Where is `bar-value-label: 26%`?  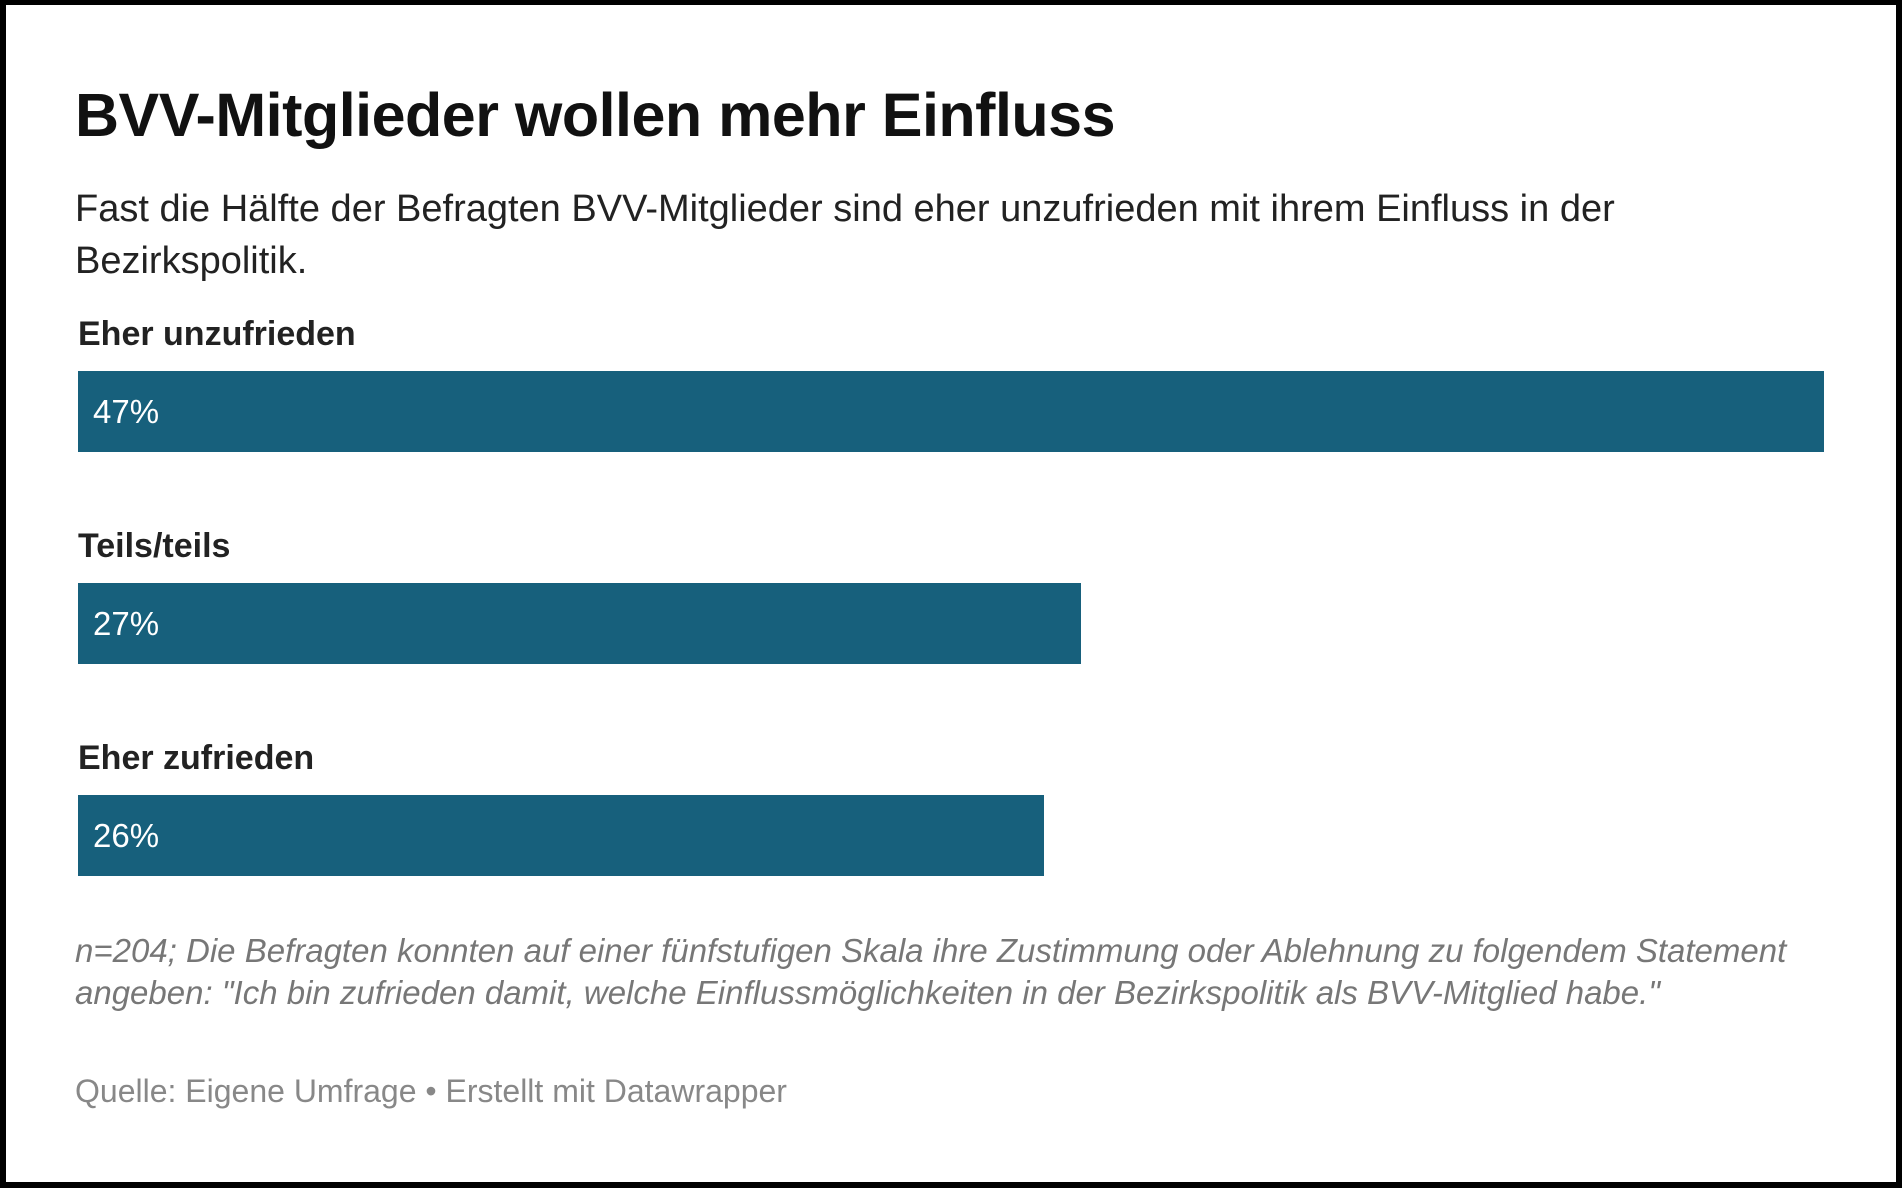 bar-value-label: 26% is located at coordinates (126, 835).